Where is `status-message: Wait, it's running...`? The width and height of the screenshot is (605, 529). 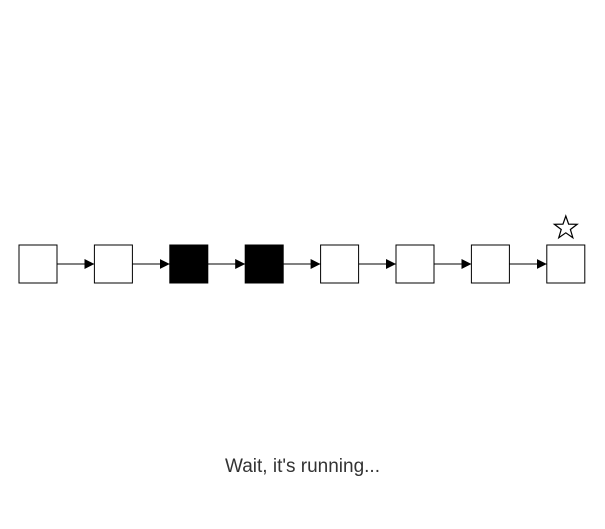 status-message: Wait, it's running... is located at coordinates (302, 466).